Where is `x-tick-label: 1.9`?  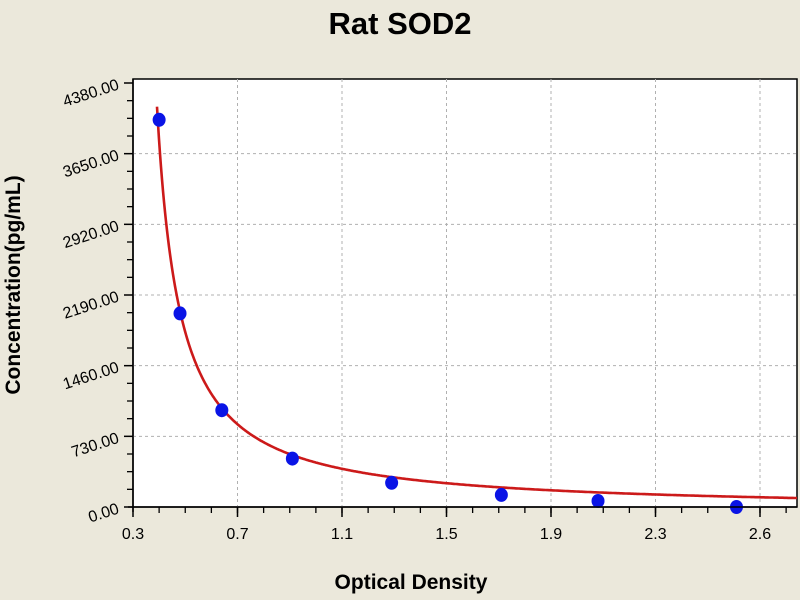
x-tick-label: 1.9 is located at coordinates (551, 534).